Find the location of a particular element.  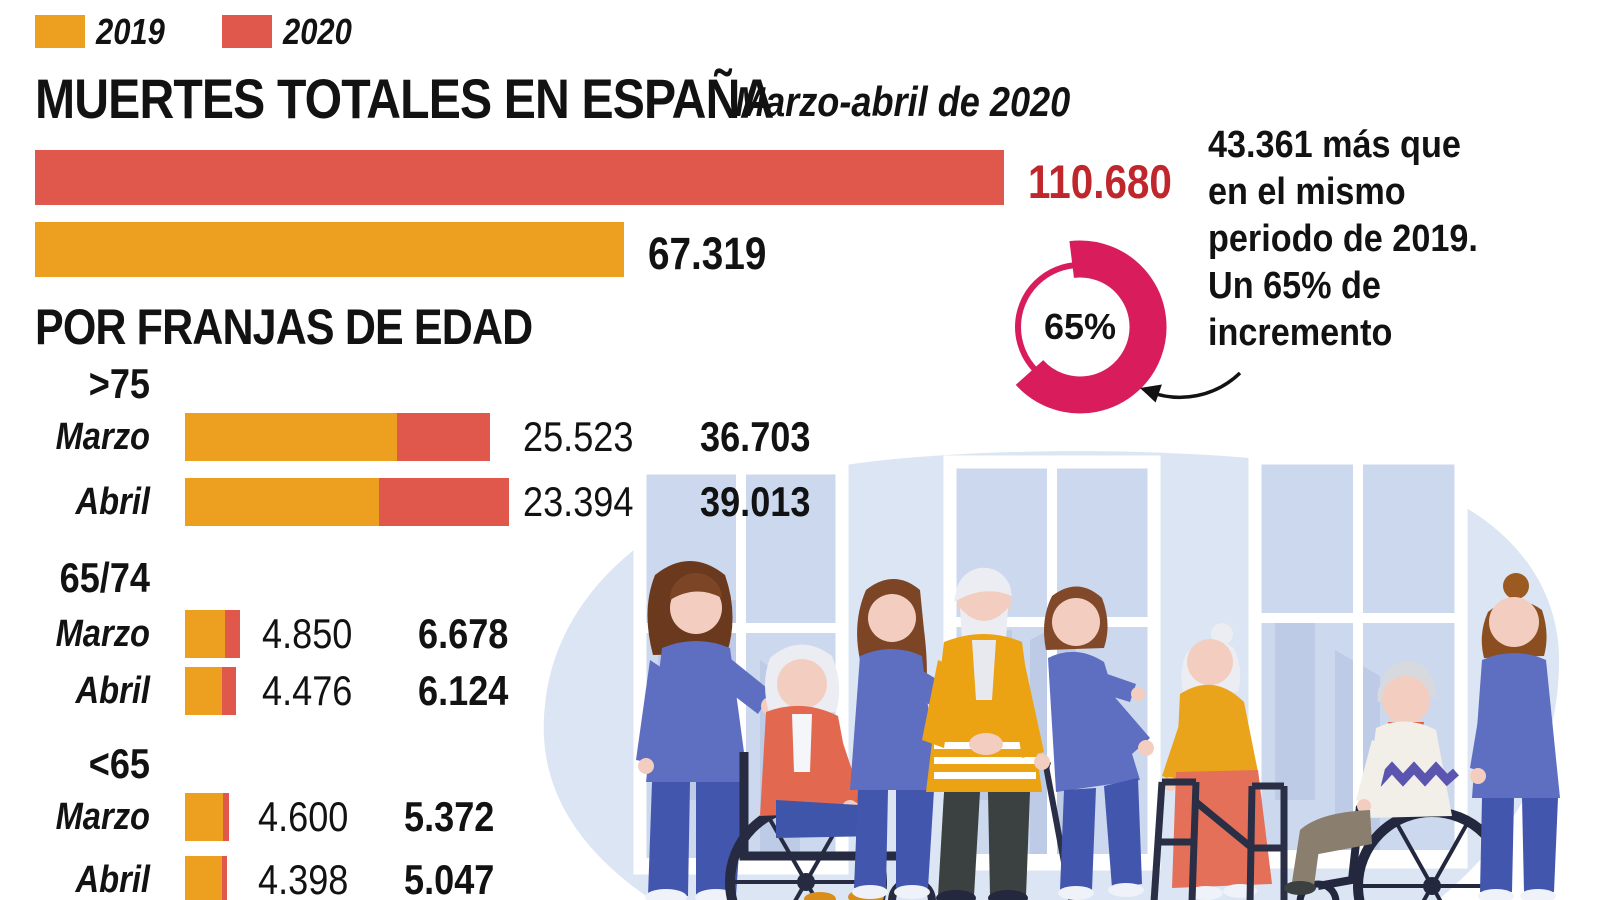

note-line: 43.361 más que is located at coordinates (1334, 145).